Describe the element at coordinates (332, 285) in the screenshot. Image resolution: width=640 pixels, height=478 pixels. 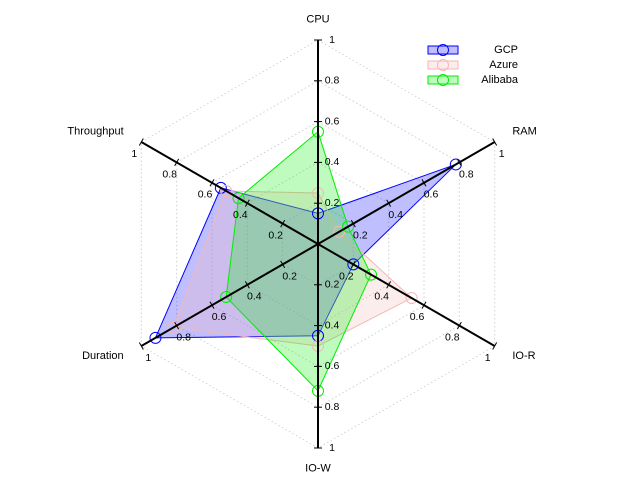
I see `axis-io-w-tick-label-0-2: 0.2` at that location.